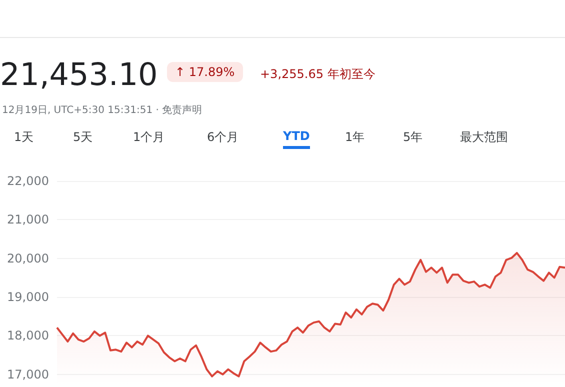 This screenshot has width=565, height=387. What do you see at coordinates (28, 258) in the screenshot?
I see `y-tick-label: 20,000` at bounding box center [28, 258].